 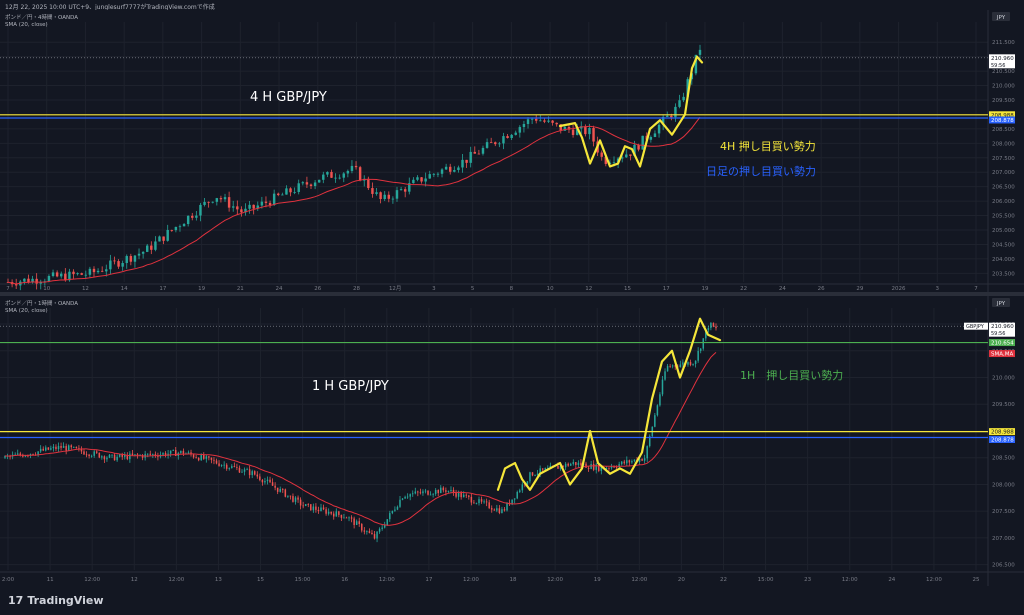 What do you see at coordinates (41, 303) in the screenshot?
I see `symbol-info: ポンド／円・1時間・OANDA` at bounding box center [41, 303].